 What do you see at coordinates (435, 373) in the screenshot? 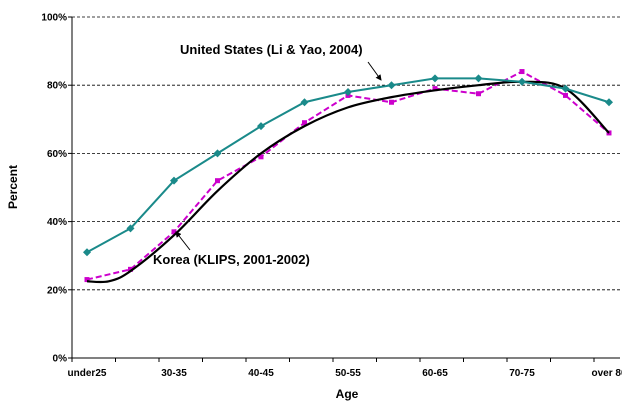
I see `x-tick-label: 60-65` at bounding box center [435, 373].